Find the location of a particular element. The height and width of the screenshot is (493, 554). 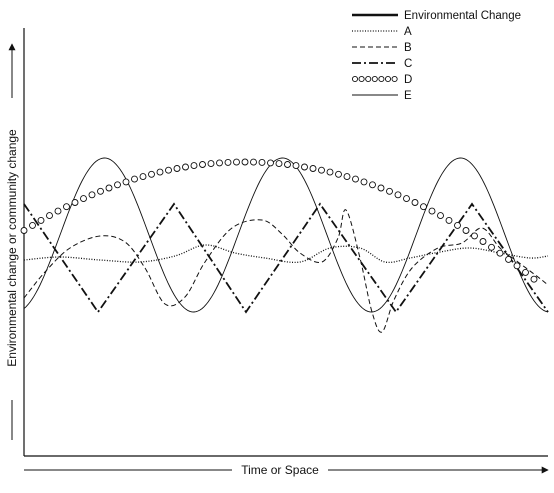

legend-label-environmental-change: Environmental Change is located at coordinates (462, 16).